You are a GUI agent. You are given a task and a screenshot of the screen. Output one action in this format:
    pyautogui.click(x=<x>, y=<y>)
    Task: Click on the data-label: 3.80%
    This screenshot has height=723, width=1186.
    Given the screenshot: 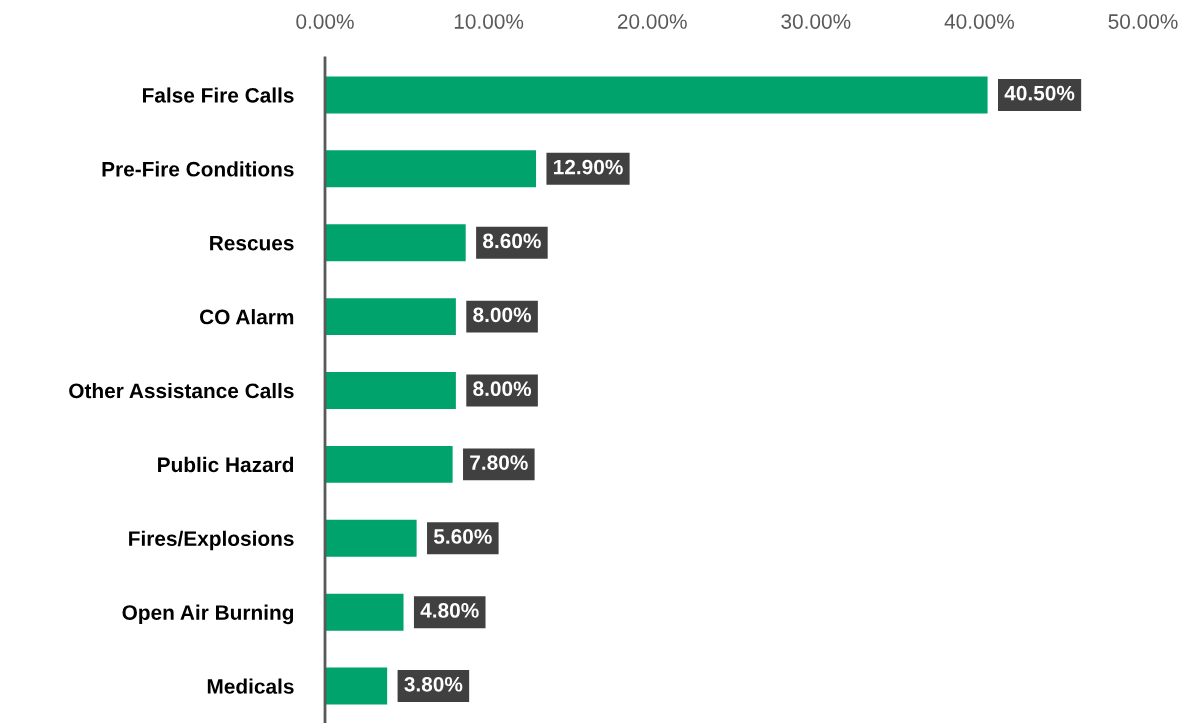 What is the action you would take?
    pyautogui.click(x=433, y=684)
    